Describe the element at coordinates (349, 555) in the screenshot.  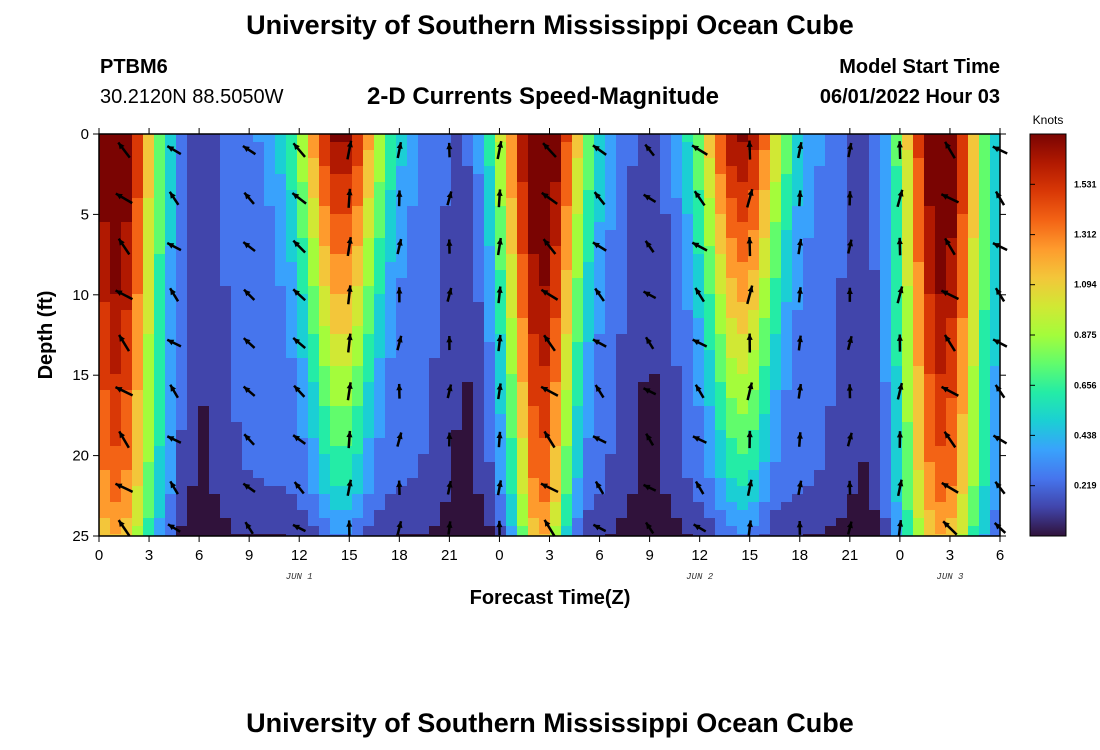
I see `x-tick-label: 15` at that location.